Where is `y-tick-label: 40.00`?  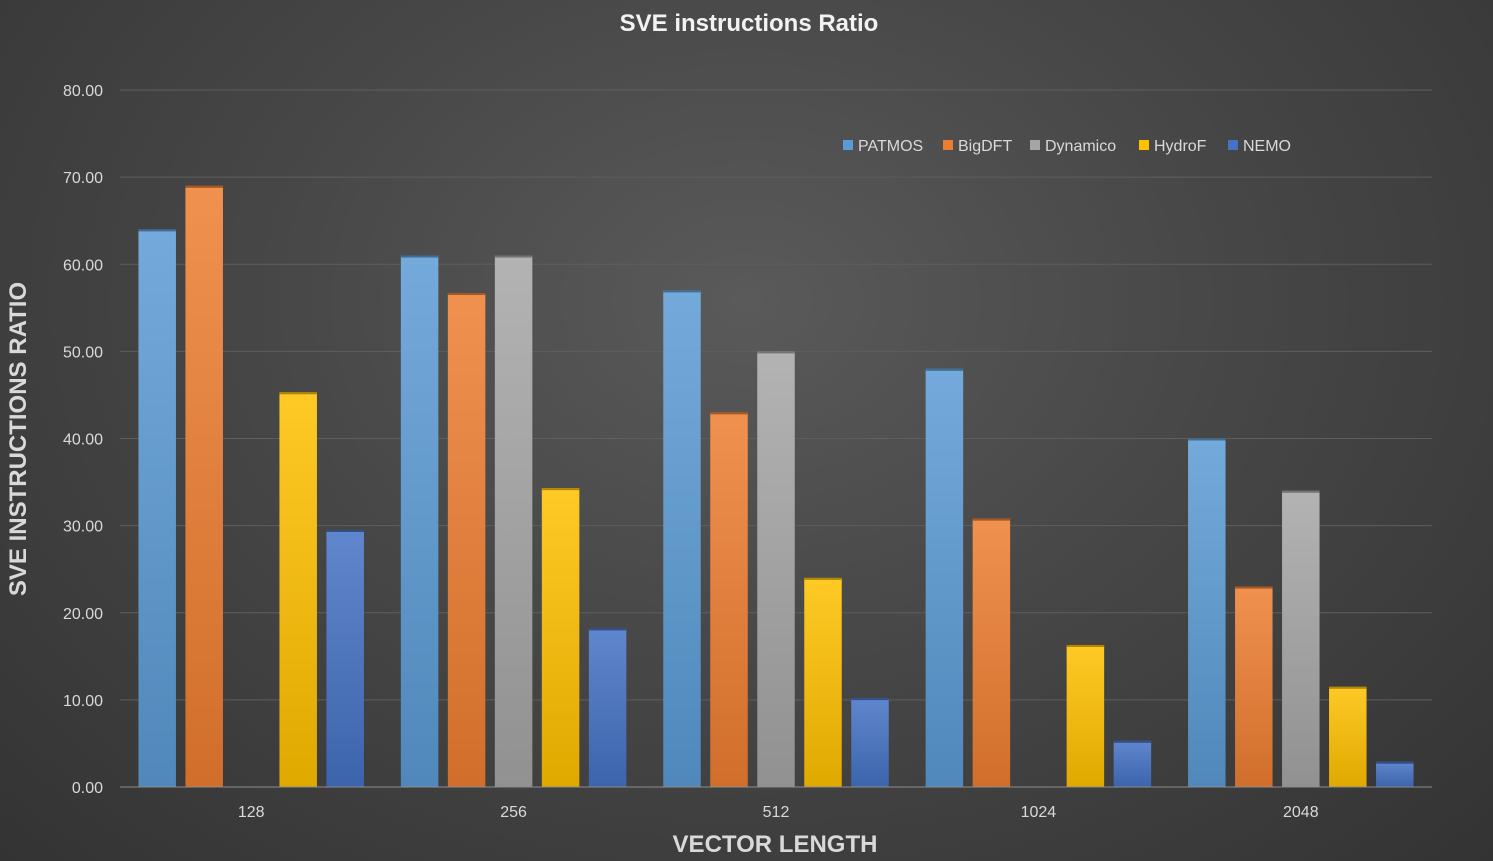 y-tick-label: 40.00 is located at coordinates (83, 440).